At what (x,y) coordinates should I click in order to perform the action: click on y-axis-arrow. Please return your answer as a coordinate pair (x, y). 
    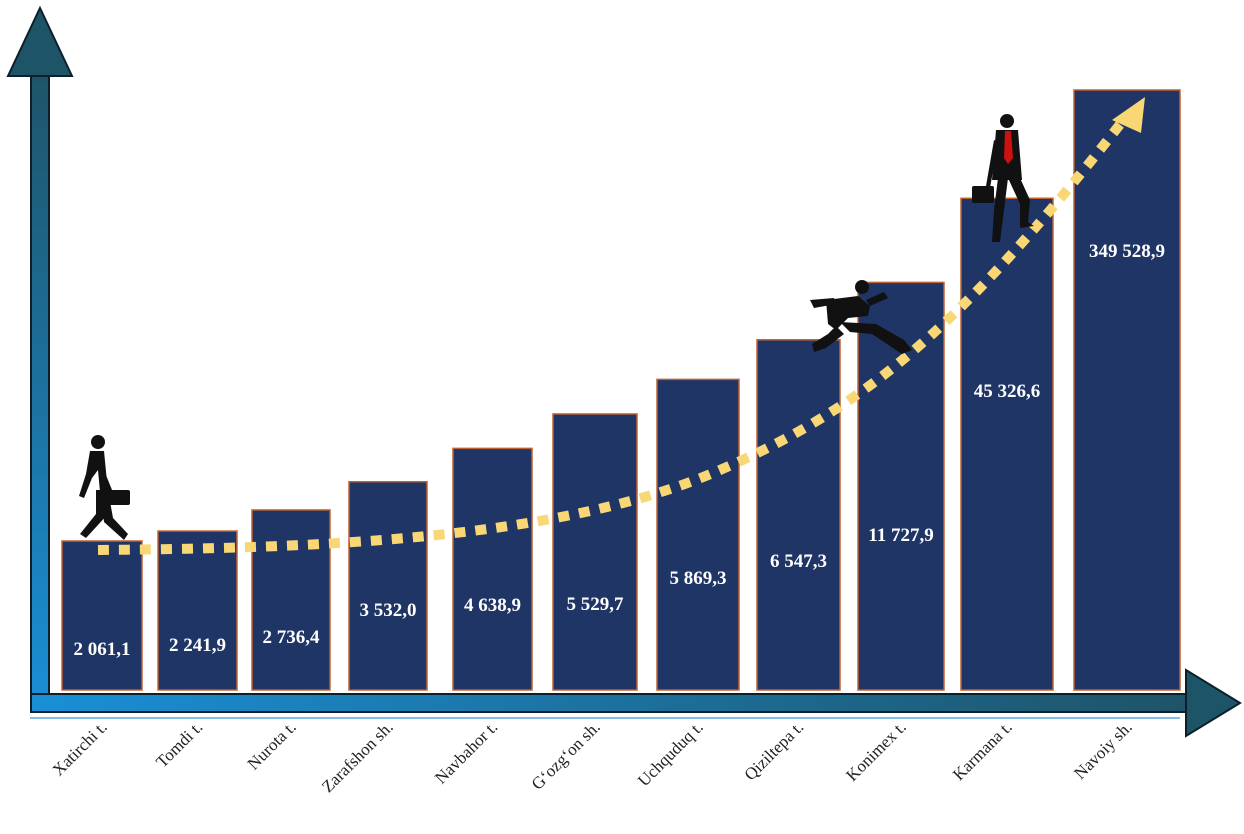
    Looking at the image, I should click on (40, 358).